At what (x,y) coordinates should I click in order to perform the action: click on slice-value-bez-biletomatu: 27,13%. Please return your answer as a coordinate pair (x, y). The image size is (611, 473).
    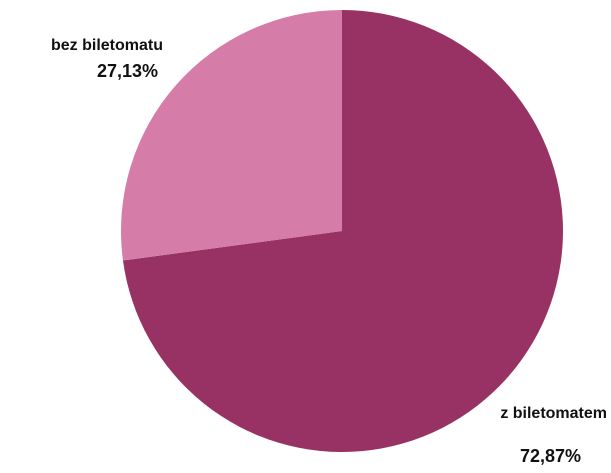
    Looking at the image, I should click on (127, 71).